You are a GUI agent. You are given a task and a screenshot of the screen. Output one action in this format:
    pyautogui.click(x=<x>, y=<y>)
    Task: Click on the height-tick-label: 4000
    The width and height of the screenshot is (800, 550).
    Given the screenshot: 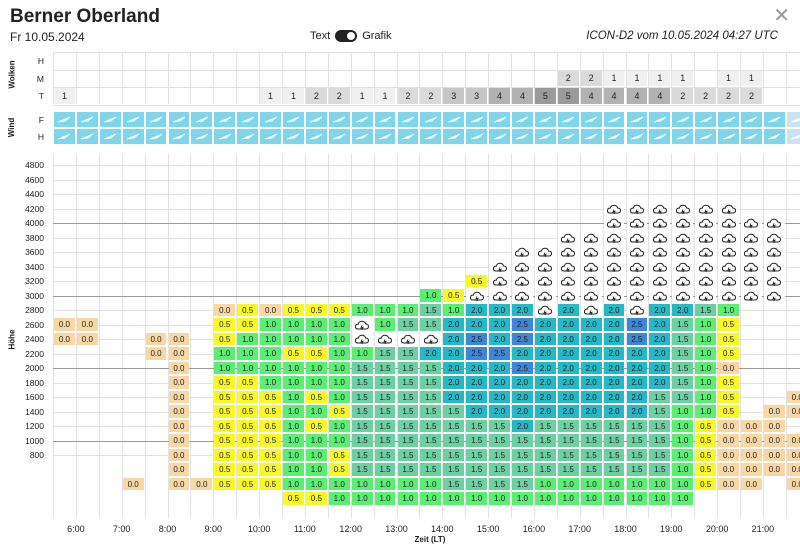 What is the action you would take?
    pyautogui.click(x=34, y=223)
    